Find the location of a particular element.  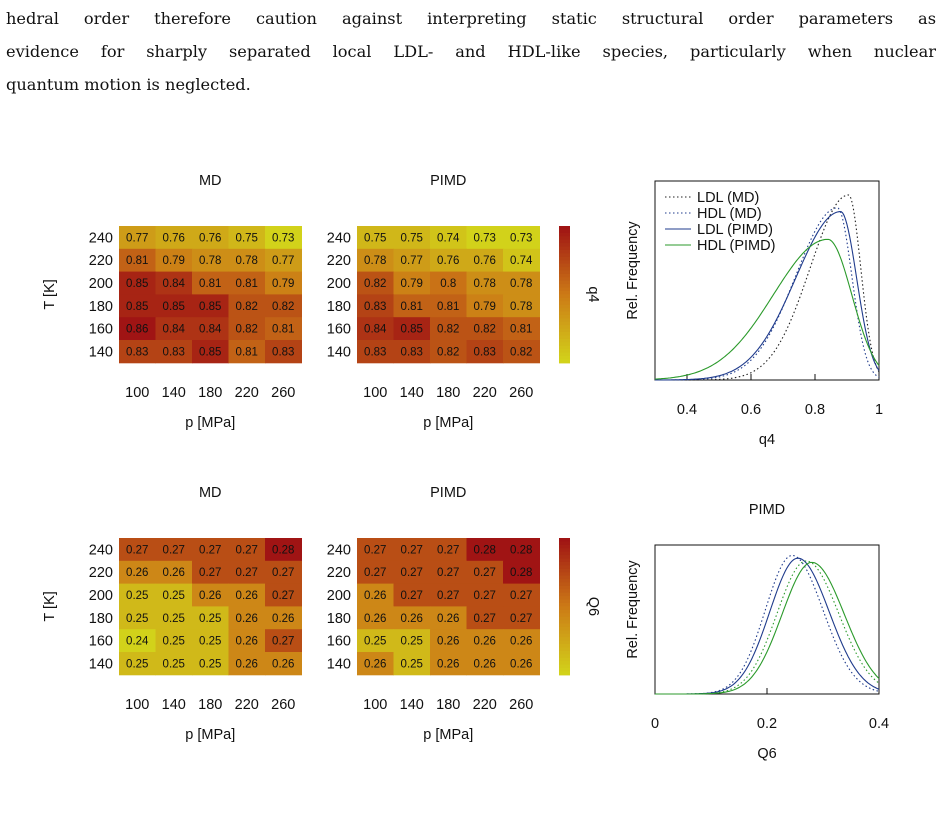

heatmap-cell-label: 0.83 is located at coordinates (375, 307).